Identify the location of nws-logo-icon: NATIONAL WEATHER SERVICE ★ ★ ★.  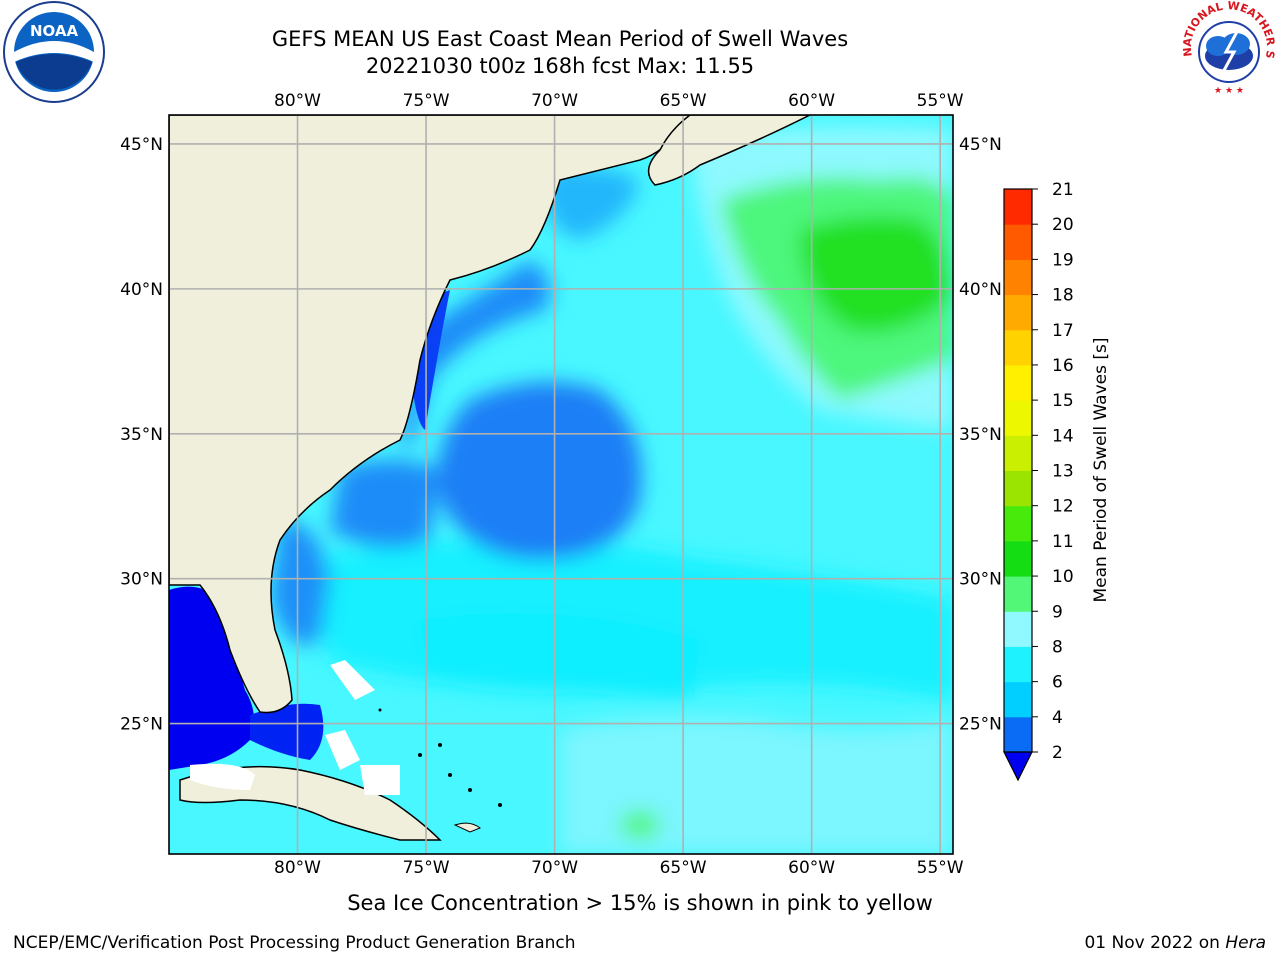
(1227, 48).